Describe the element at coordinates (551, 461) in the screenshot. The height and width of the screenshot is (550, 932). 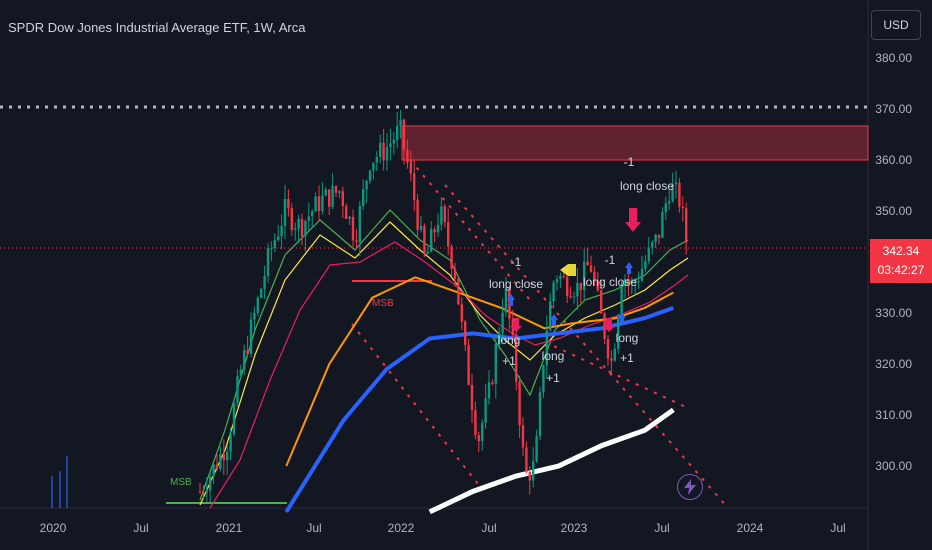
I see `ema-white-line` at that location.